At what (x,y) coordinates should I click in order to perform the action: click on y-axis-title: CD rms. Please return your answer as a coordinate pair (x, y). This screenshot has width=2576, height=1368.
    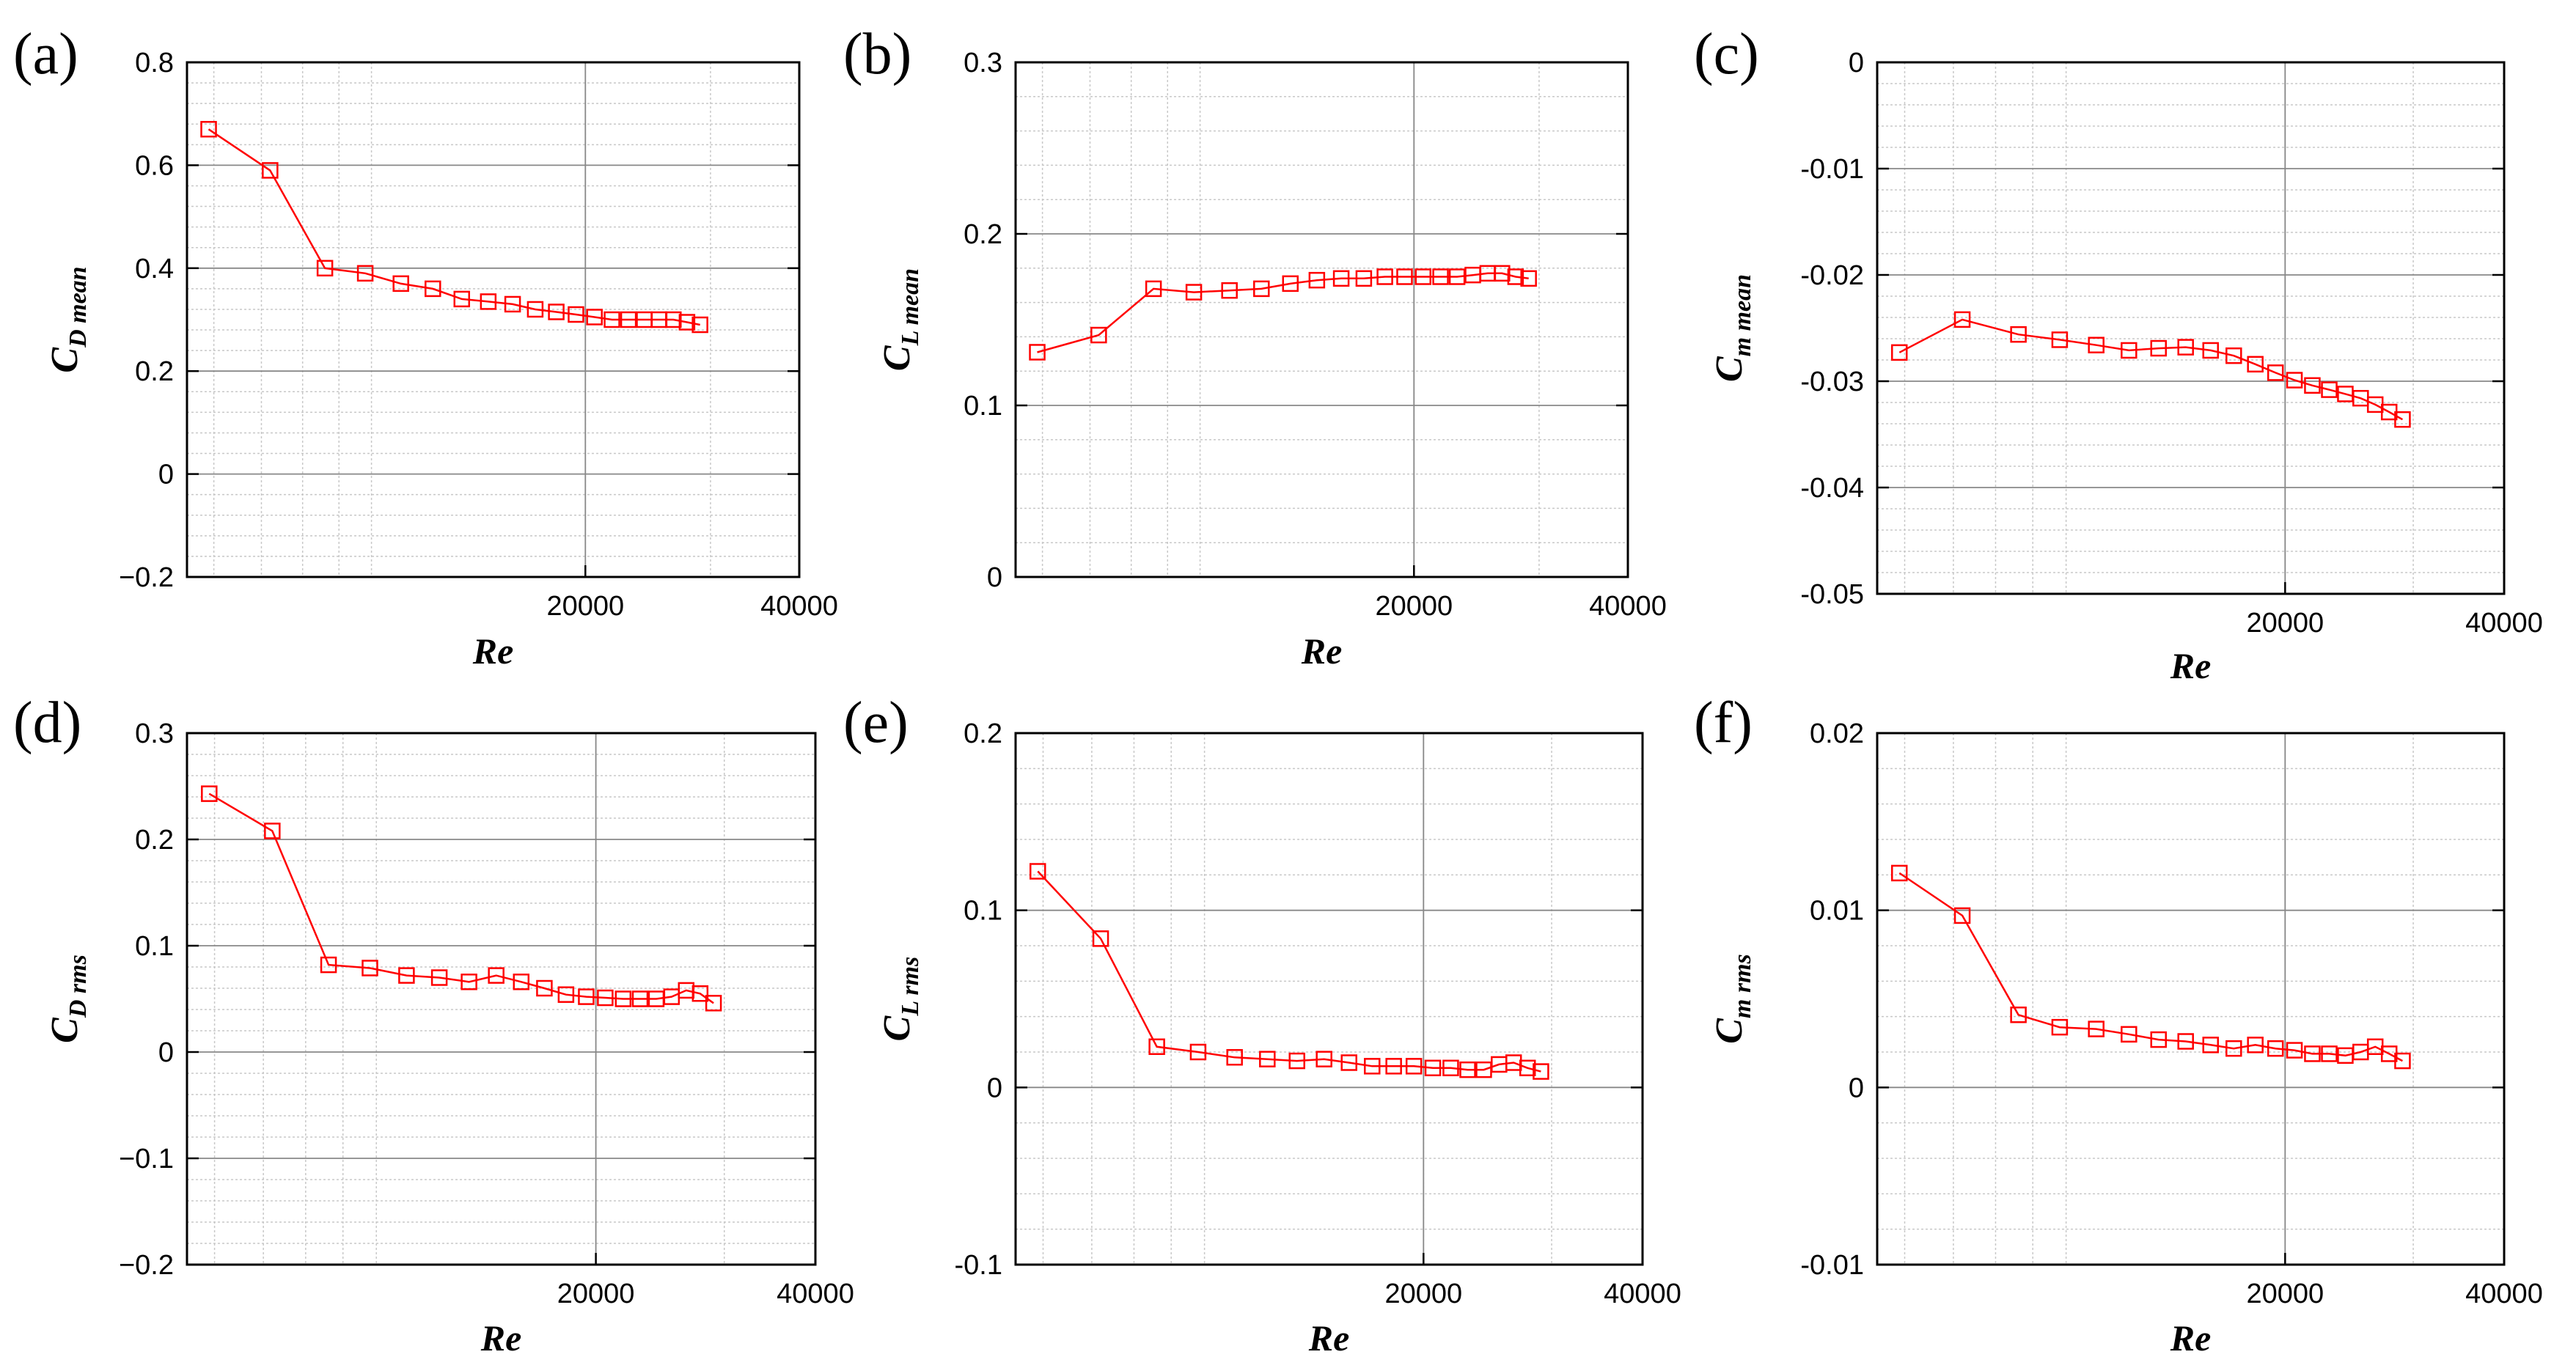
    Looking at the image, I should click on (68, 999).